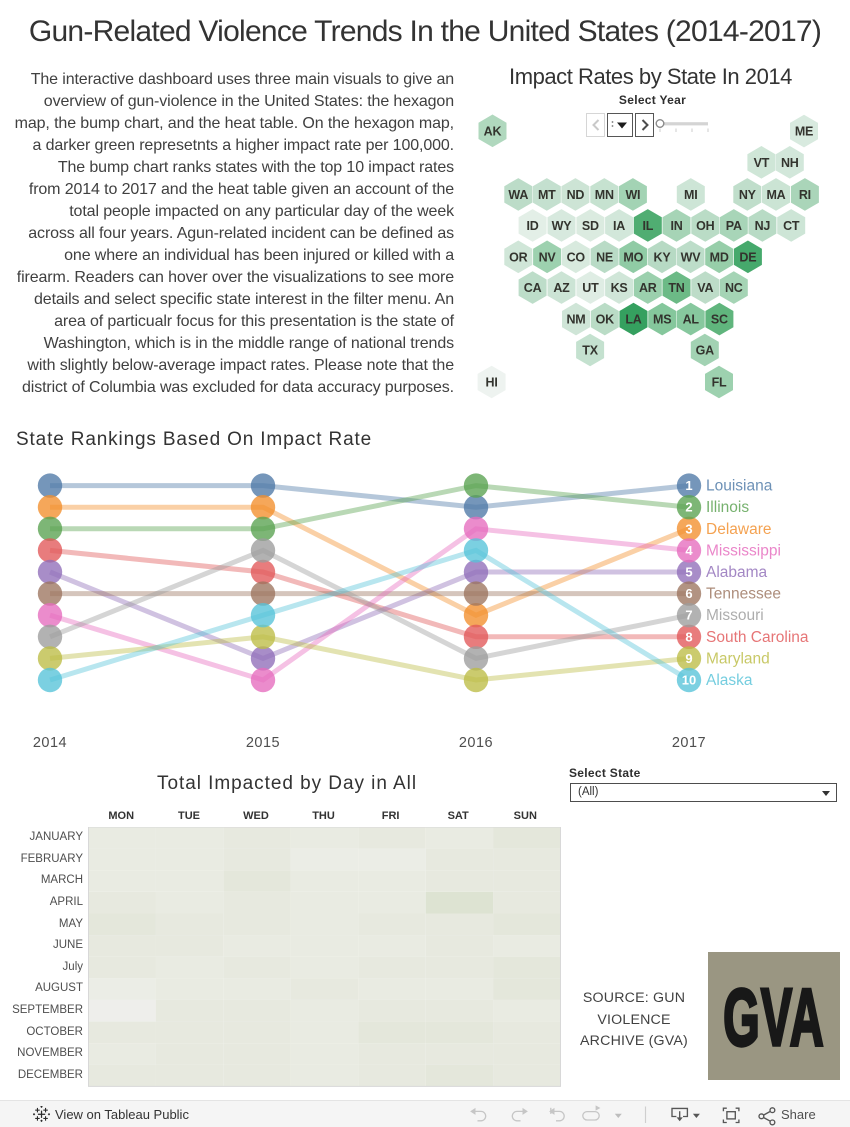 The width and height of the screenshot is (850, 1127). What do you see at coordinates (676, 226) in the screenshot?
I see `svg-text: IN` at bounding box center [676, 226].